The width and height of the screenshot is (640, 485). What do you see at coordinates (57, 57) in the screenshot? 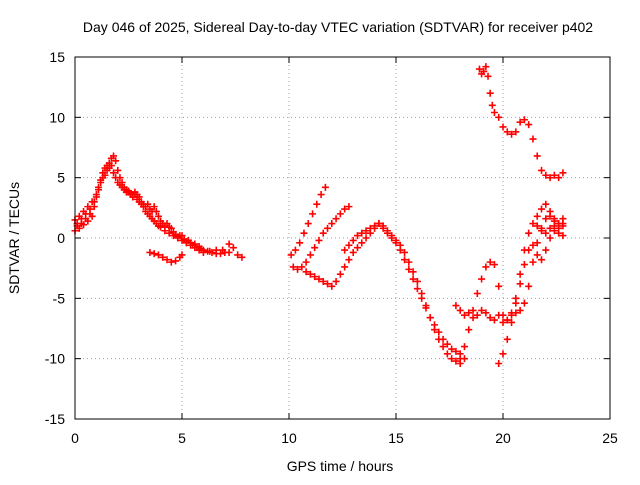
I see `y-tick-label: 15` at bounding box center [57, 57].